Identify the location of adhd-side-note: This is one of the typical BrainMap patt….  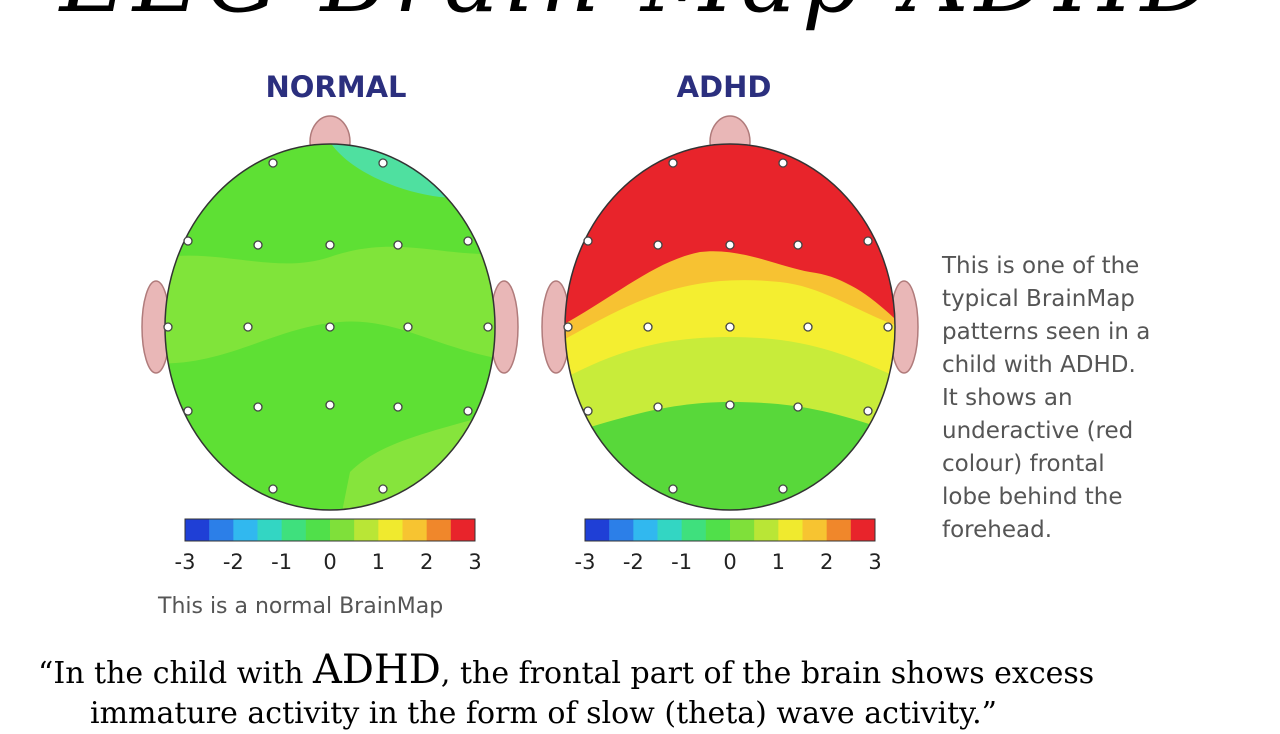
(1072, 398).